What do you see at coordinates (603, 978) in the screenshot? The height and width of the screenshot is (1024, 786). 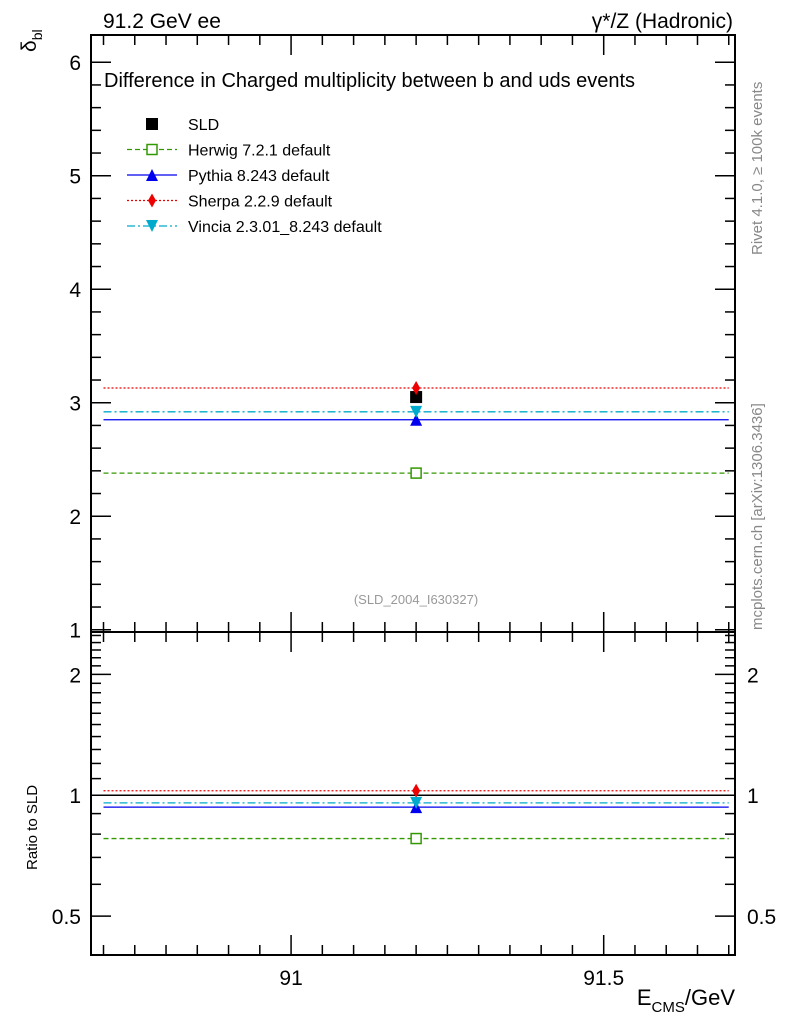 I see `x-tick-label: 91.5` at bounding box center [603, 978].